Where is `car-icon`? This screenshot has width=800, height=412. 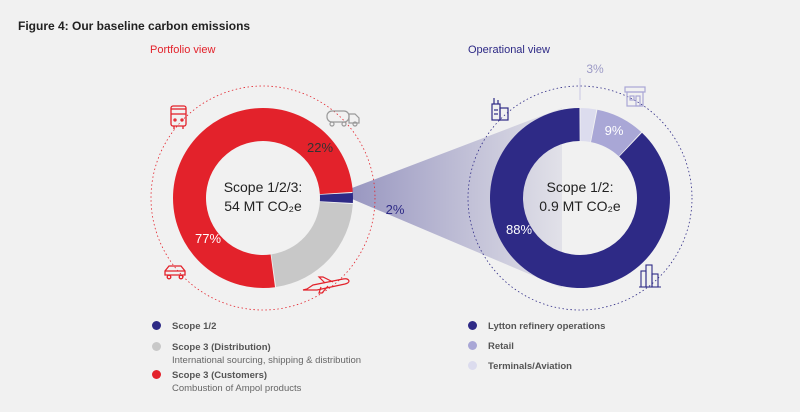
car-icon is located at coordinates (175, 272).